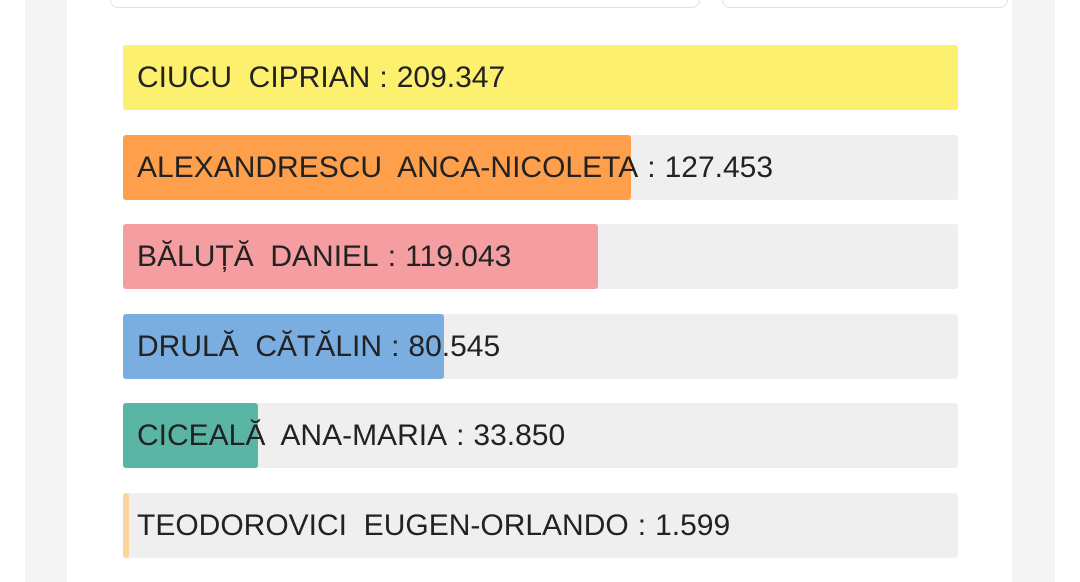  I want to click on bar-track: TEODOROVICI EUGEN-ORLANDO:1.599, so click(540, 525).